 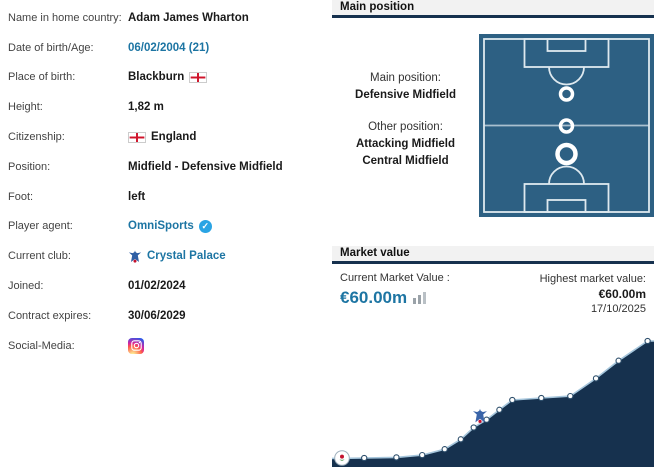 What do you see at coordinates (493, 9) in the screenshot?
I see `main-position-header: Main position` at bounding box center [493, 9].